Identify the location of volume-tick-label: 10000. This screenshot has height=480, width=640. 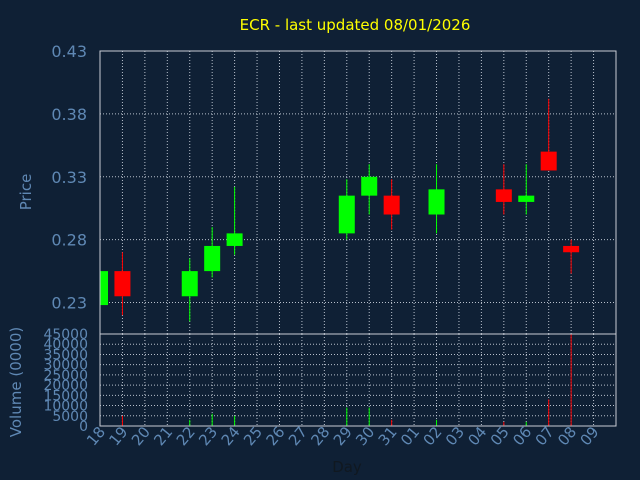
(65, 407).